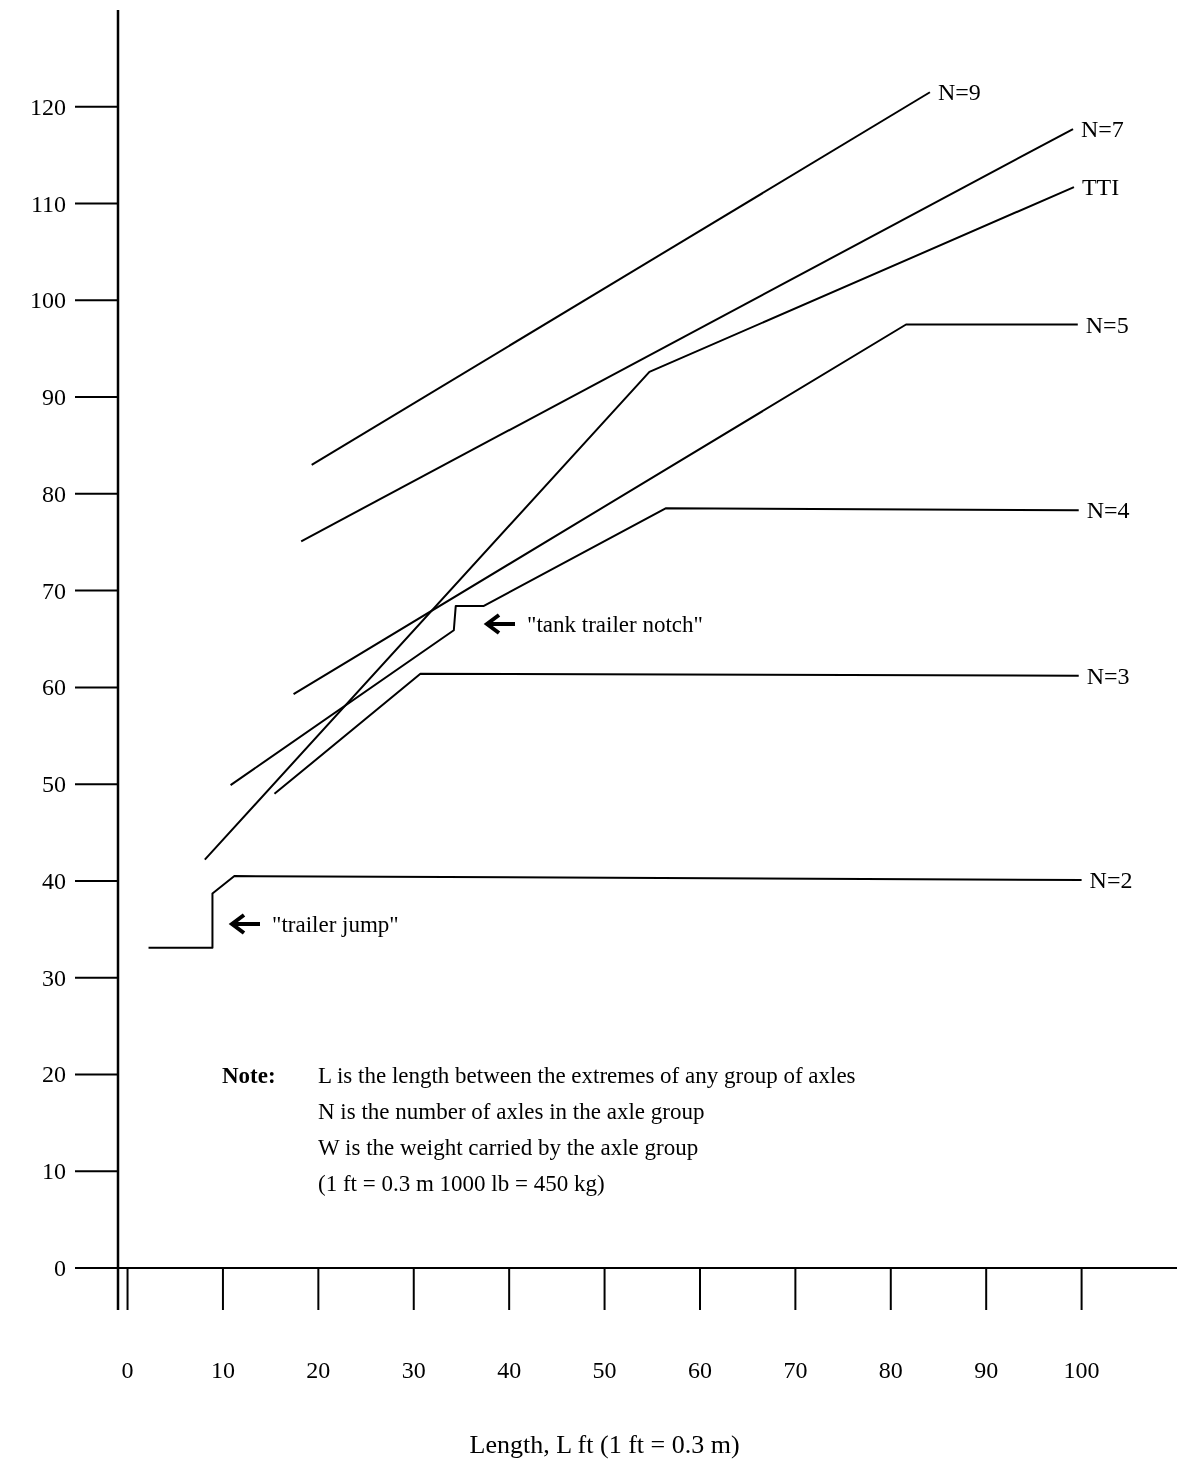 The height and width of the screenshot is (1466, 1177). I want to click on y-tick-label: 110, so click(48, 203).